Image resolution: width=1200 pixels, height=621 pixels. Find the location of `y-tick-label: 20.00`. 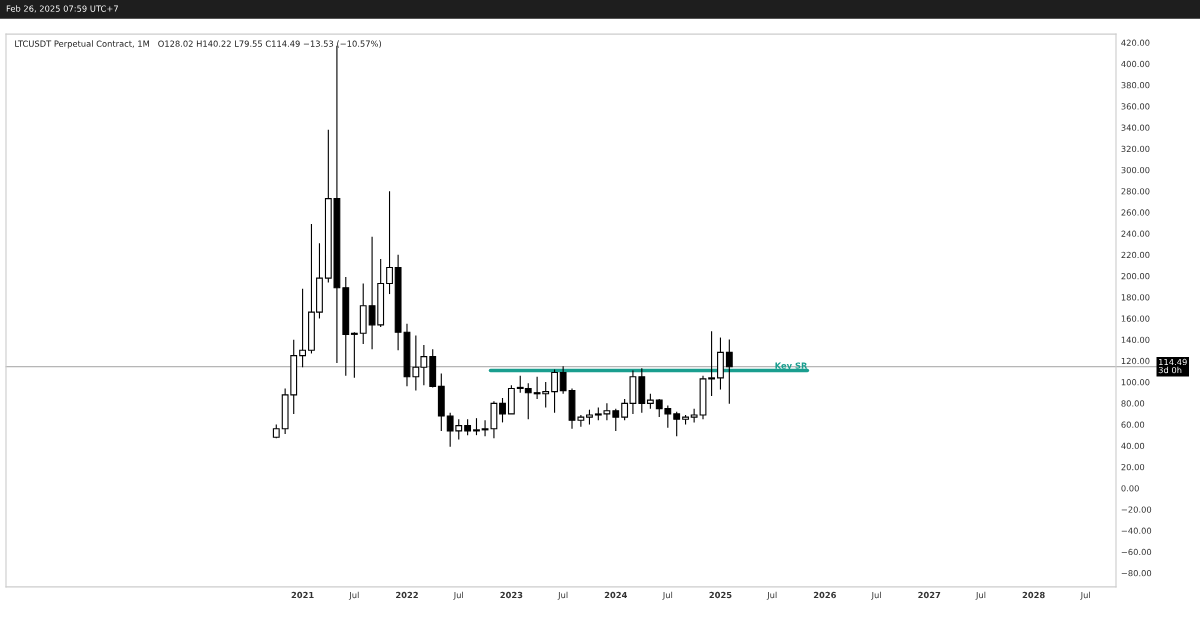

y-tick-label: 20.00 is located at coordinates (1133, 467).